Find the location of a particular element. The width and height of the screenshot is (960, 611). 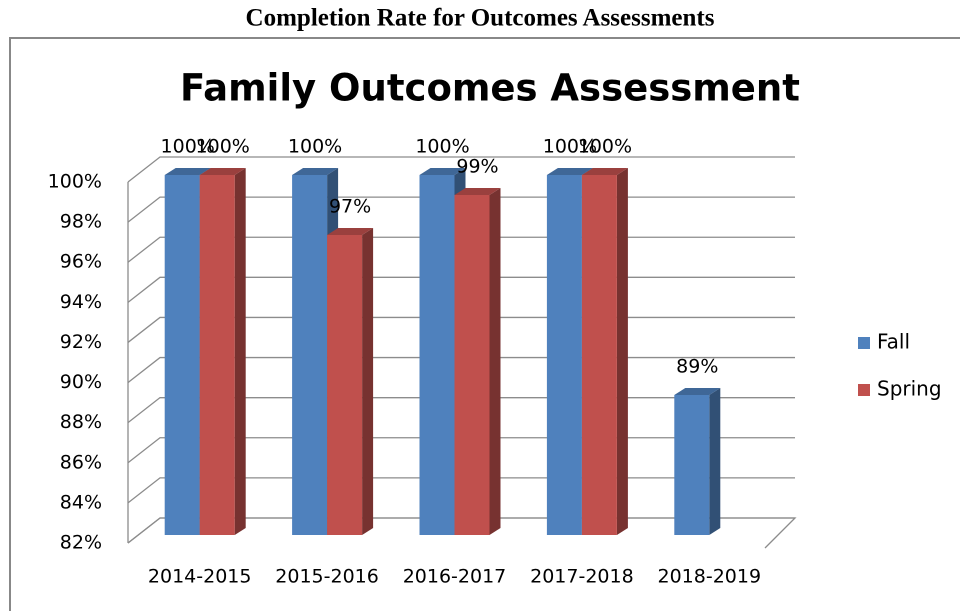

y-tick-label: 84% is located at coordinates (81, 502).